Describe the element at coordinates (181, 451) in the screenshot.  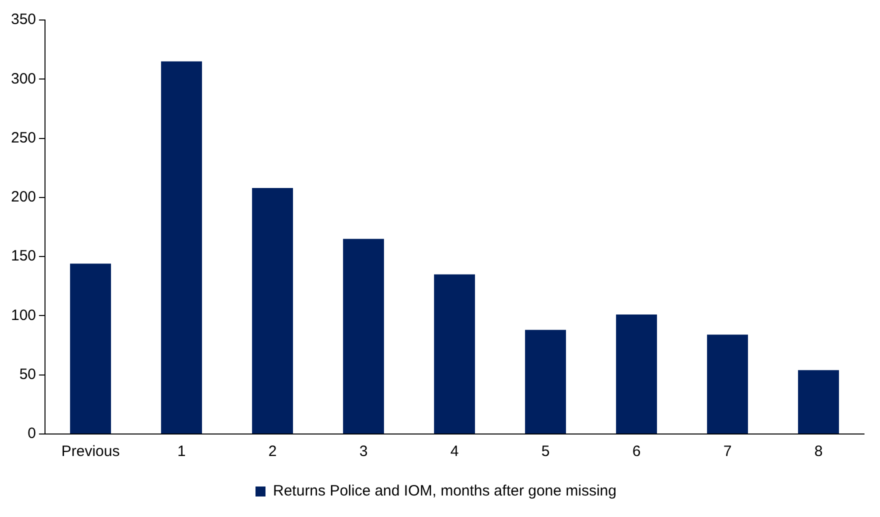
I see `x-tick-label: 1` at that location.